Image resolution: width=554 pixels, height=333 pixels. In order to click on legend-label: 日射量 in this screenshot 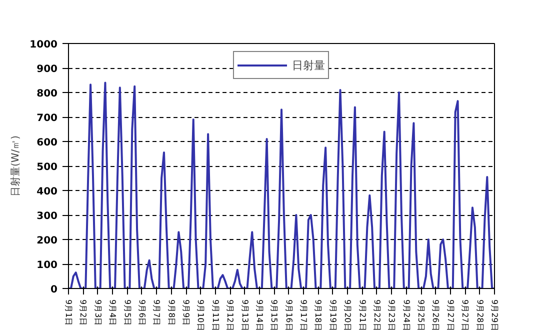, I will do `click(308, 65)`.